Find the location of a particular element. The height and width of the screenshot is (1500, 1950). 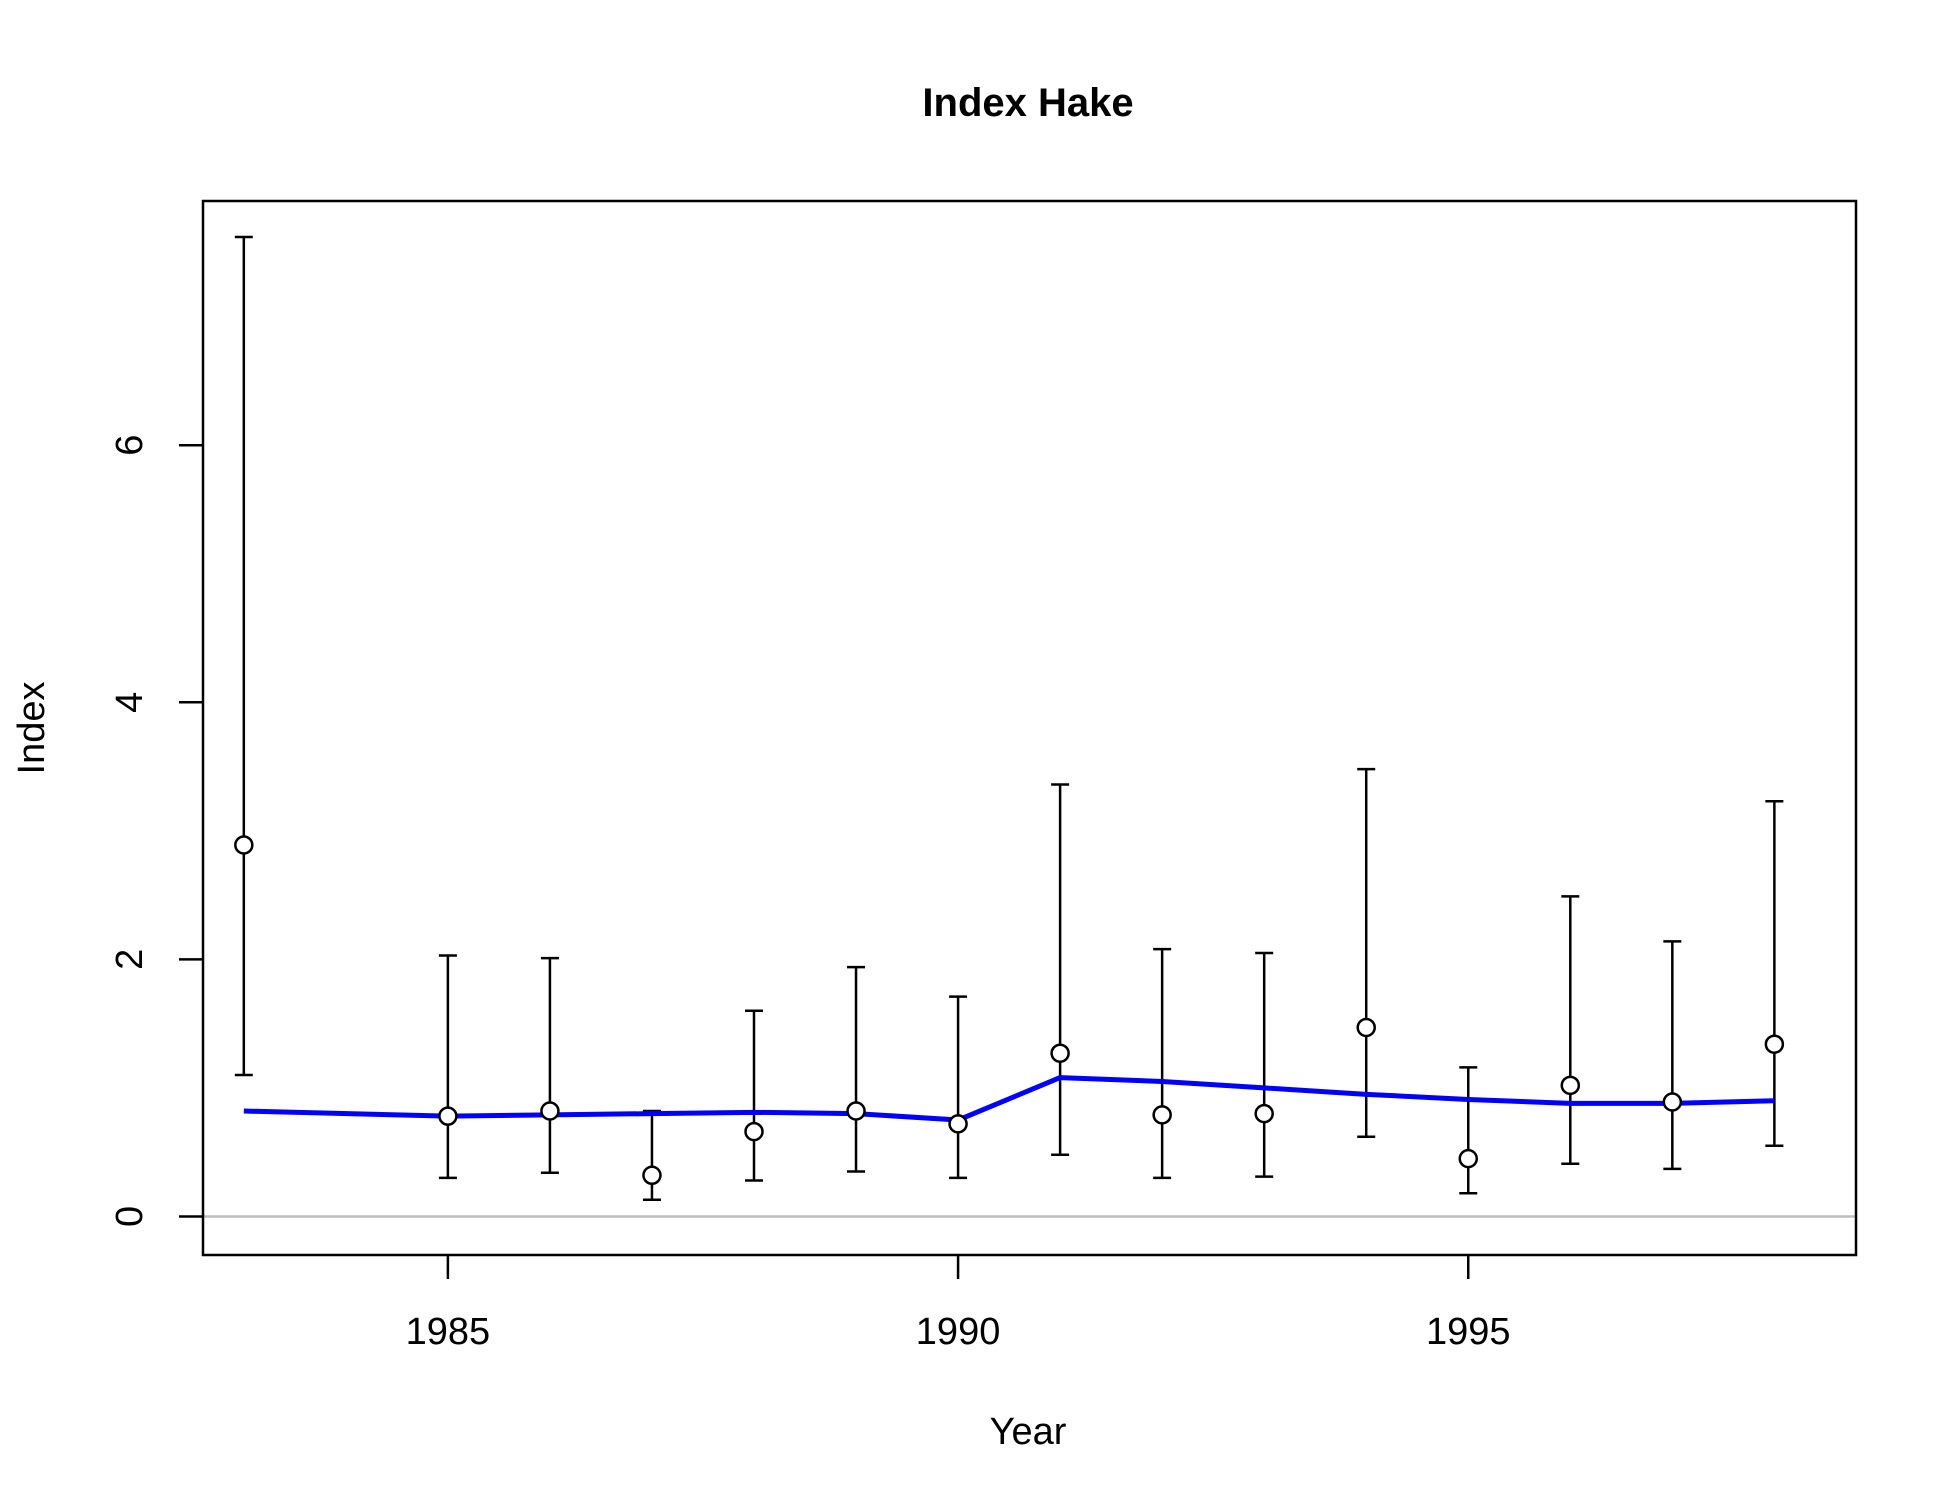

y-tick-label: 6 is located at coordinates (130, 445).